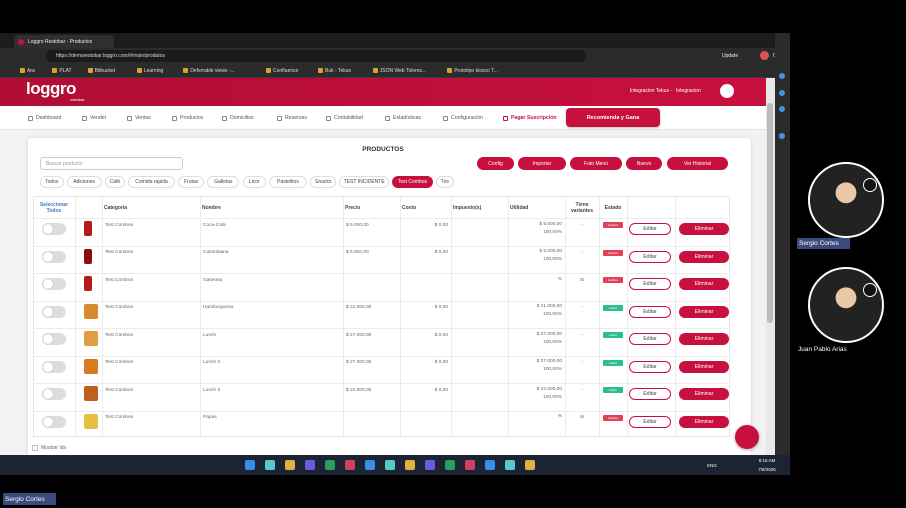 The height and width of the screenshot is (508, 906). What do you see at coordinates (214, 225) in the screenshot?
I see `cell-name: Coca-Cola` at bounding box center [214, 225].